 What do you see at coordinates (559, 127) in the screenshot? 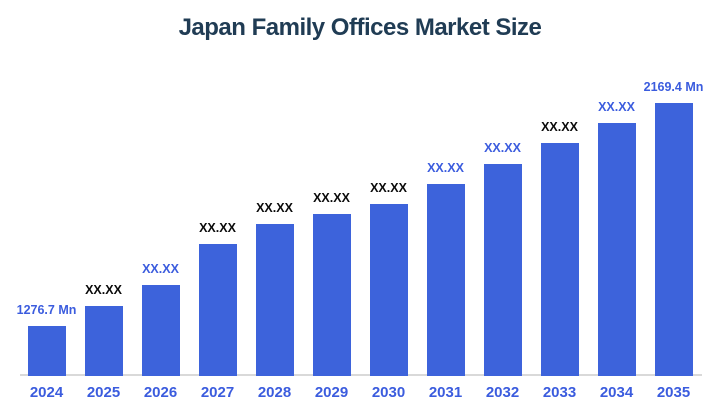
I see `value-label-2033: XX.XX` at bounding box center [559, 127].